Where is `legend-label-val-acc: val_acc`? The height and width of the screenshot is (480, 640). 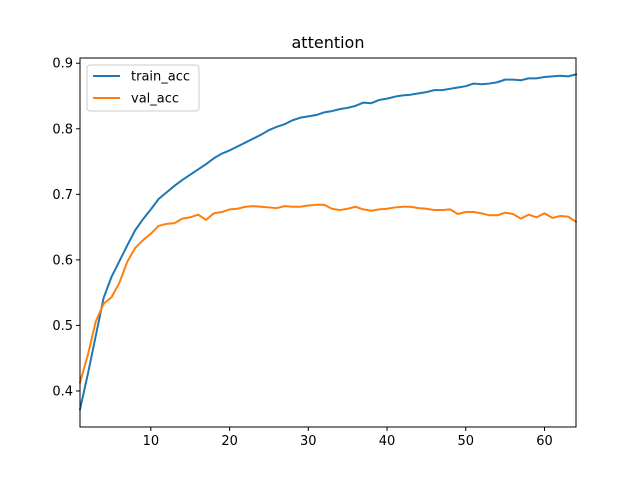 legend-label-val-acc: val_acc is located at coordinates (155, 99).